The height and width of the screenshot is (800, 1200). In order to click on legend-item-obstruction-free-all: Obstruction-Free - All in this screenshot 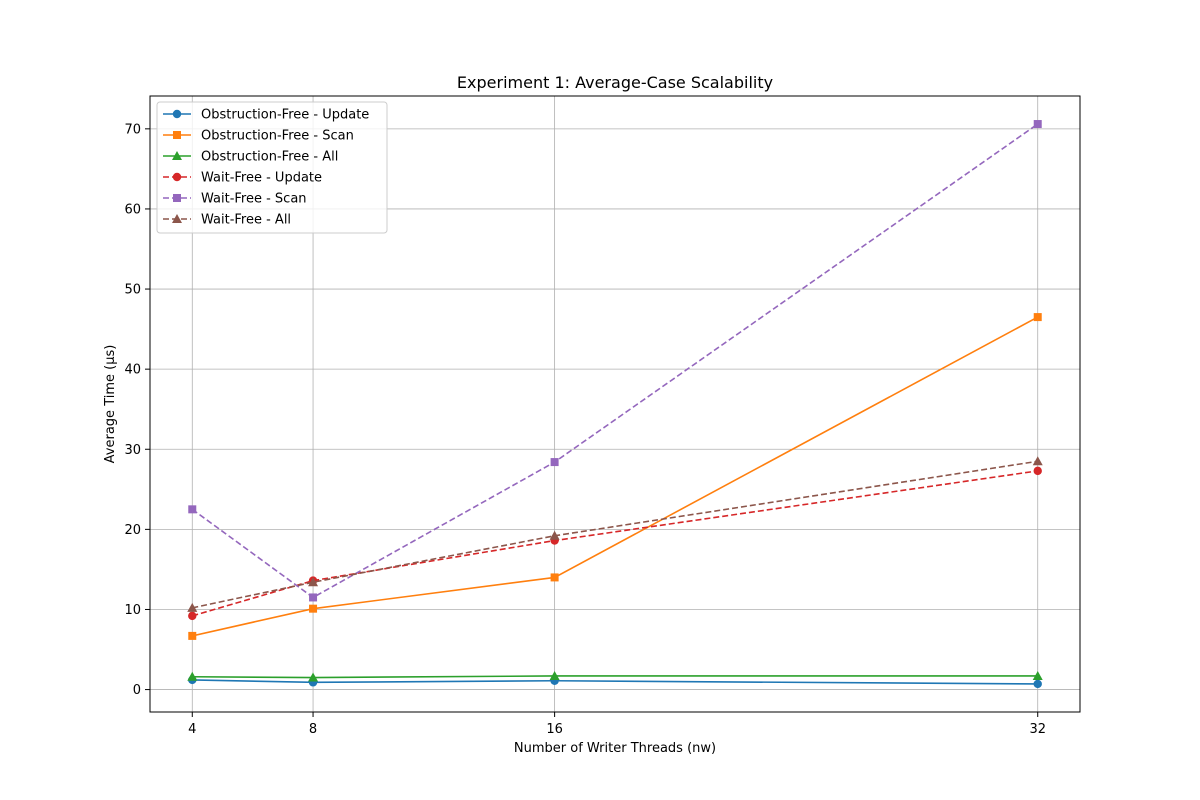, I will do `click(250, 157)`.